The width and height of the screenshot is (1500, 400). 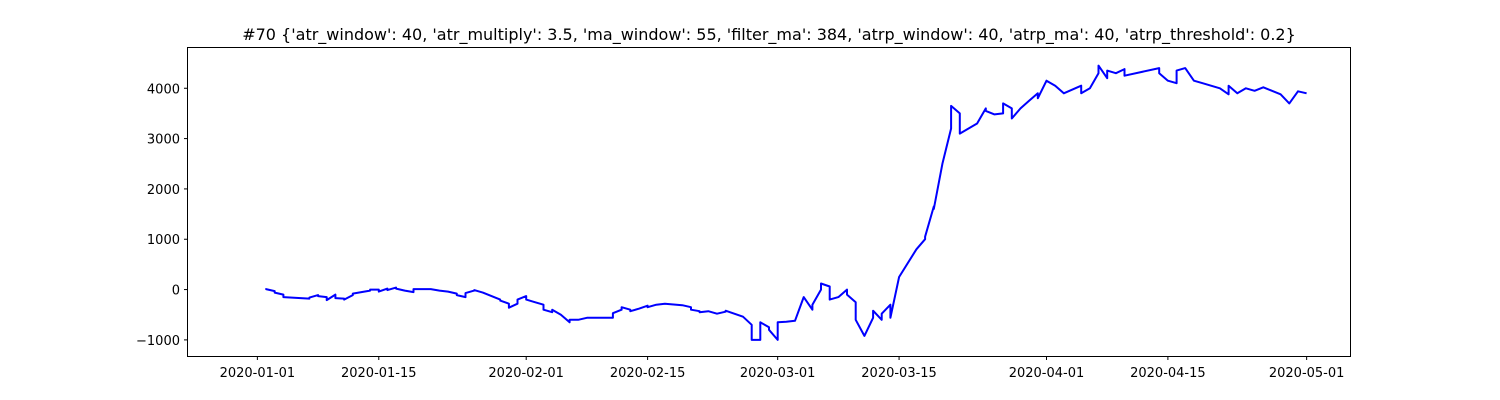 I want to click on y-tick-label: 1000, so click(x=163, y=240).